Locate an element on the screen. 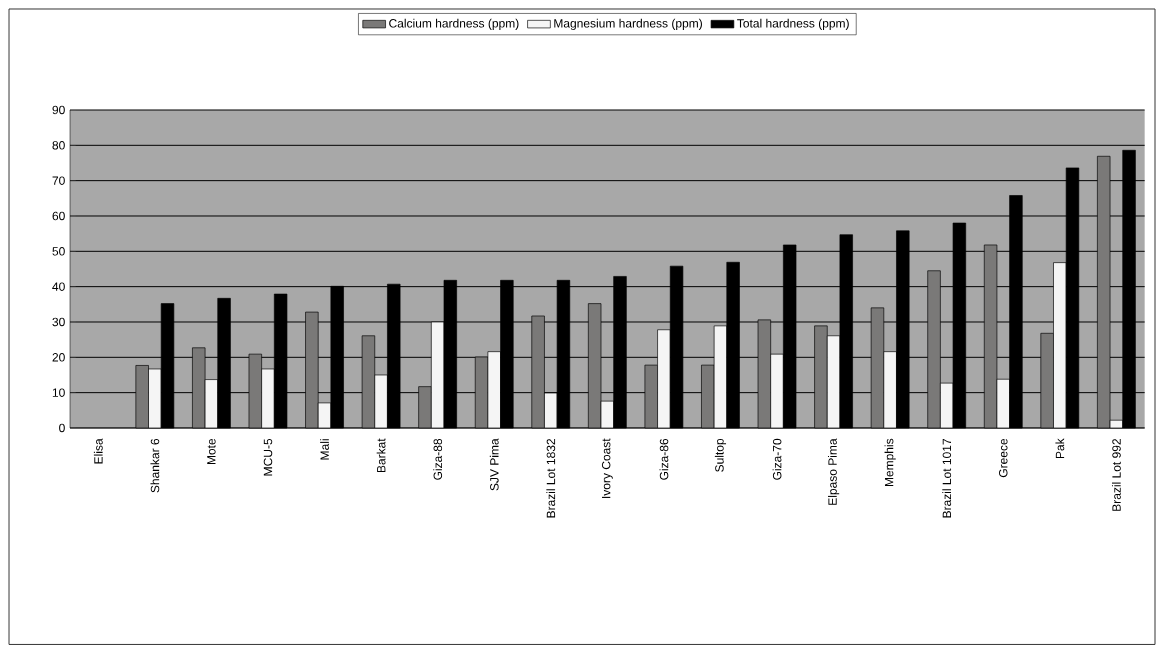 The width and height of the screenshot is (1164, 645). x-tick-label: Giza-86 is located at coordinates (664, 459).